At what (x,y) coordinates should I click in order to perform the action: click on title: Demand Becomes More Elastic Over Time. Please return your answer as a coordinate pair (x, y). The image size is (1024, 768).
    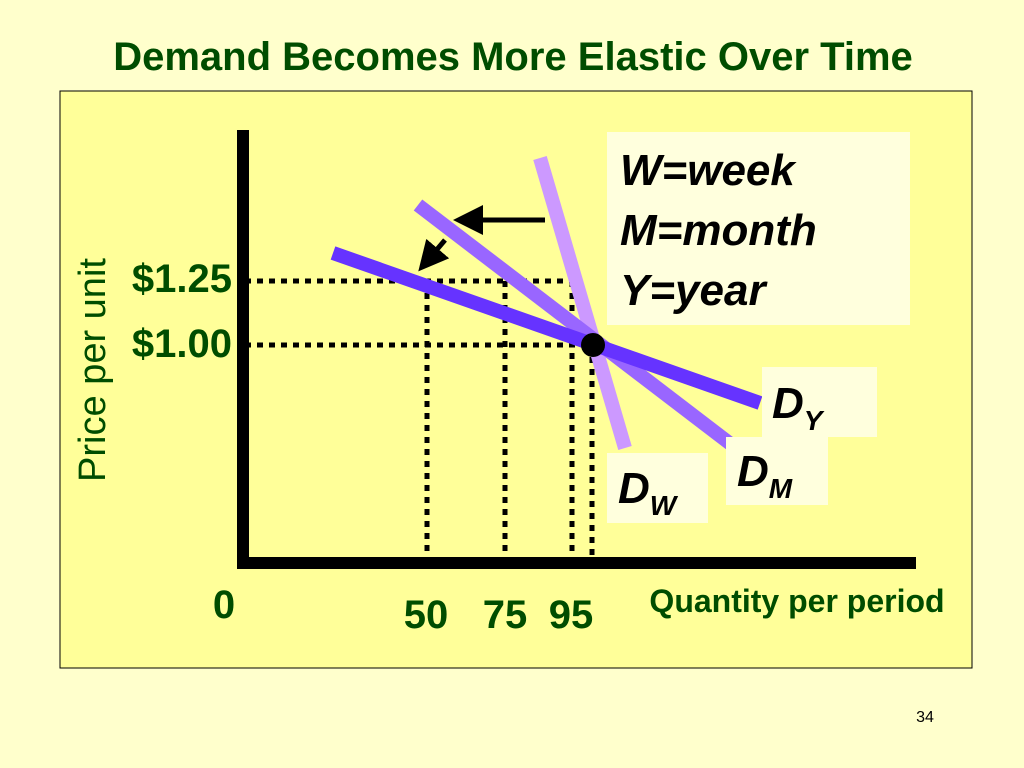
    Looking at the image, I should click on (513, 57).